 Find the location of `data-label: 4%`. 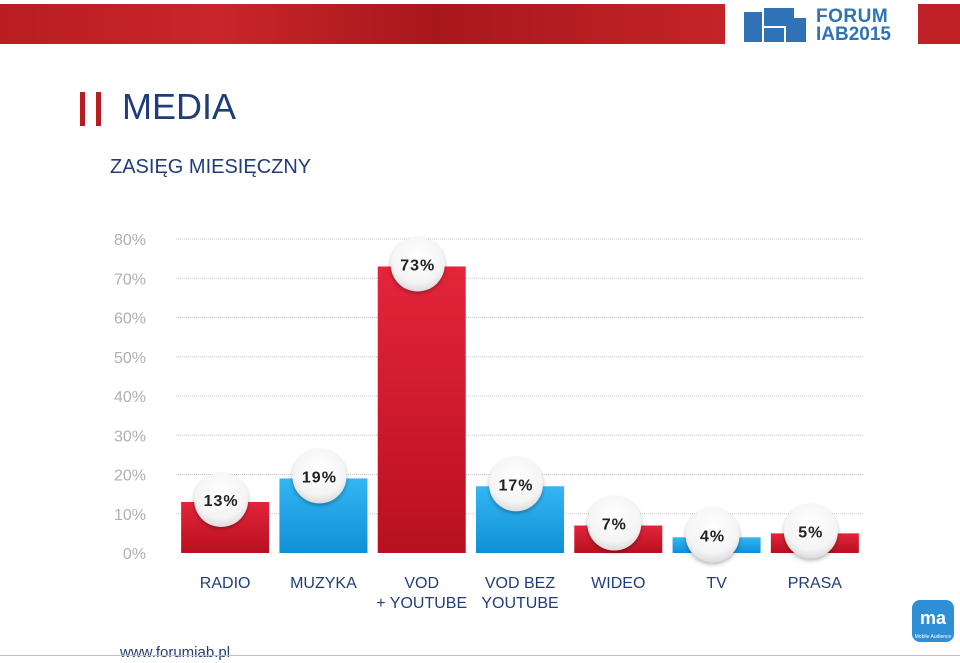

data-label: 4% is located at coordinates (712, 536).